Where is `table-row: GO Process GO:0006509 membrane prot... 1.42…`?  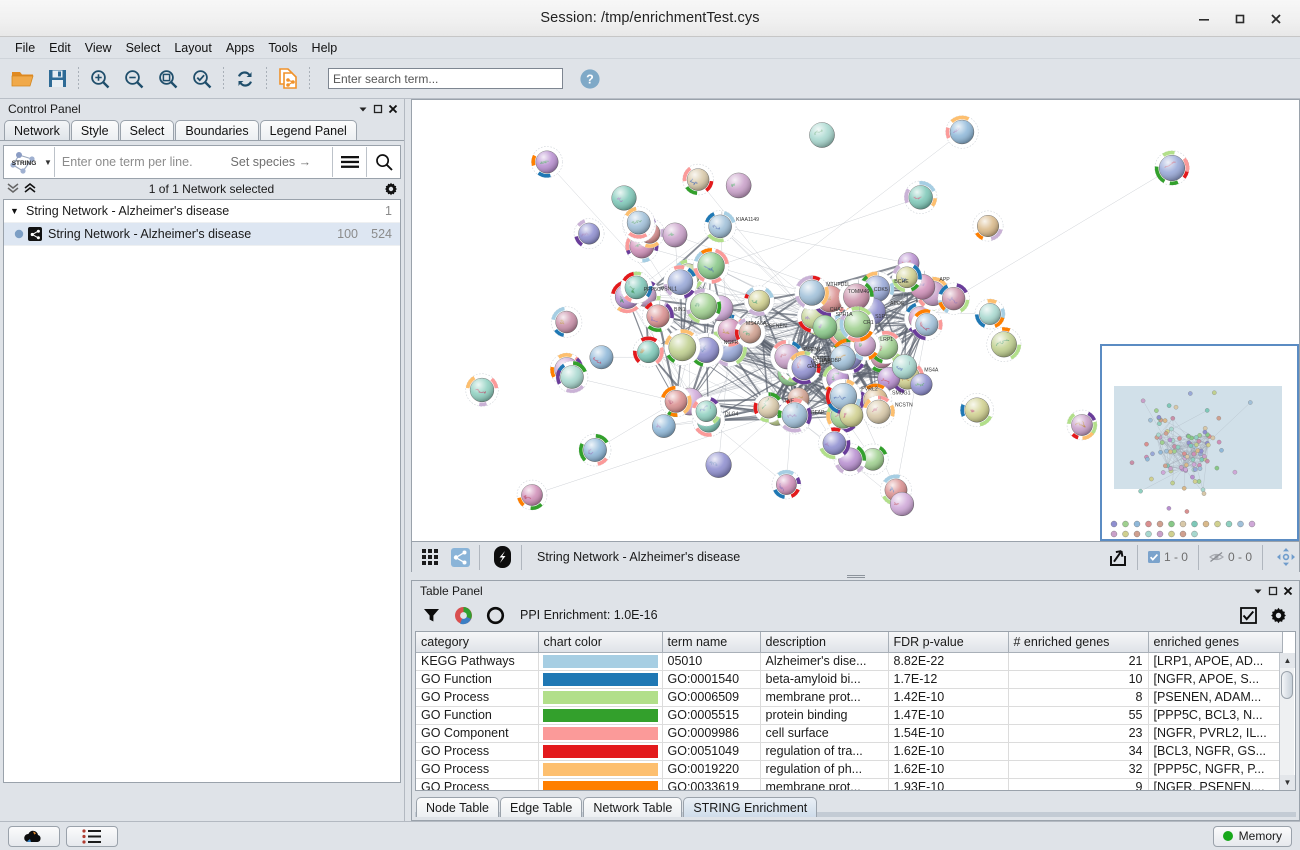 table-row: GO Process GO:0006509 membrane prot... 1.42… is located at coordinates (849, 697).